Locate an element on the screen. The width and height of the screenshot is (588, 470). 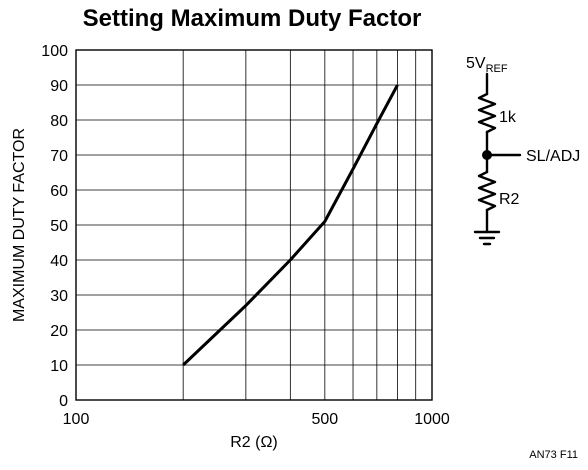
resistor-r2-icon is located at coordinates (487, 191).